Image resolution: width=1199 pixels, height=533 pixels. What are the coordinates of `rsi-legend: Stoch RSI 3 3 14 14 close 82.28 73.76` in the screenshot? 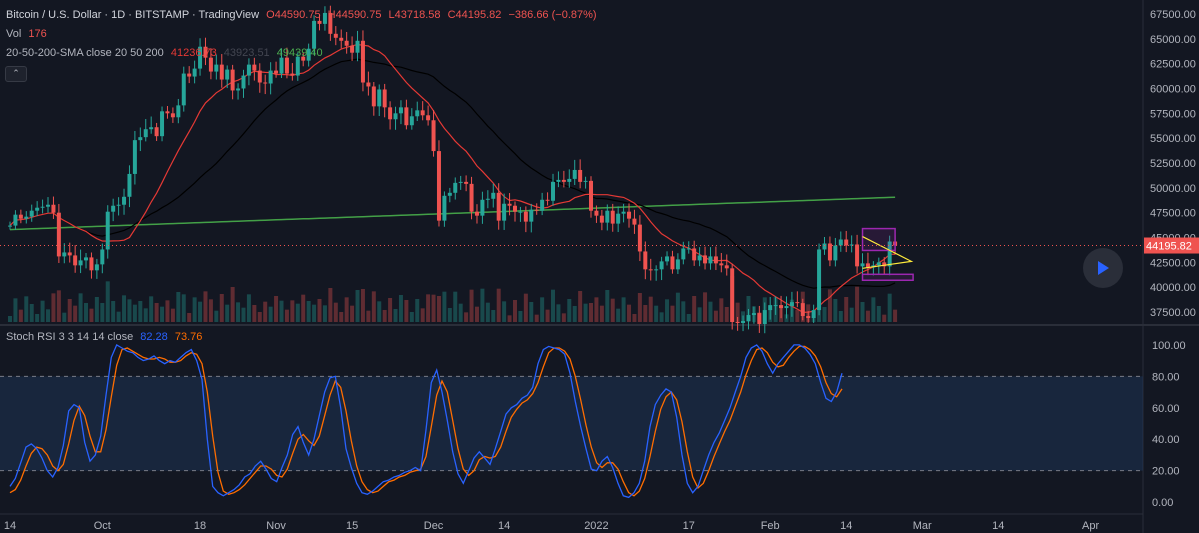 It's located at (106, 337).